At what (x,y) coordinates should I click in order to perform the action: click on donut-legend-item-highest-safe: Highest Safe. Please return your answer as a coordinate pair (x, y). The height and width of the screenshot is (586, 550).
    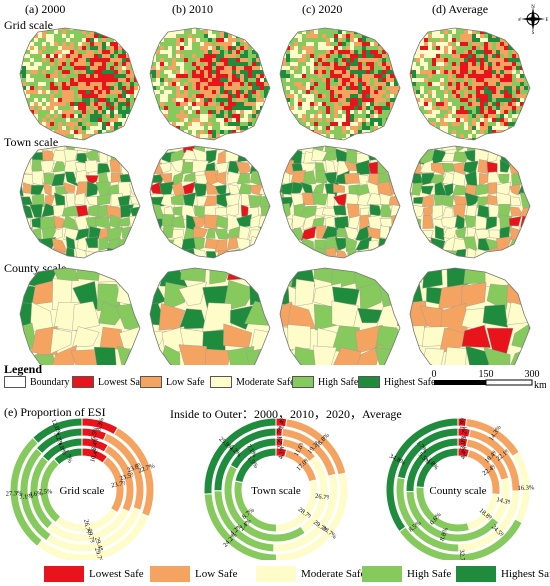
    Looking at the image, I should click on (503, 574).